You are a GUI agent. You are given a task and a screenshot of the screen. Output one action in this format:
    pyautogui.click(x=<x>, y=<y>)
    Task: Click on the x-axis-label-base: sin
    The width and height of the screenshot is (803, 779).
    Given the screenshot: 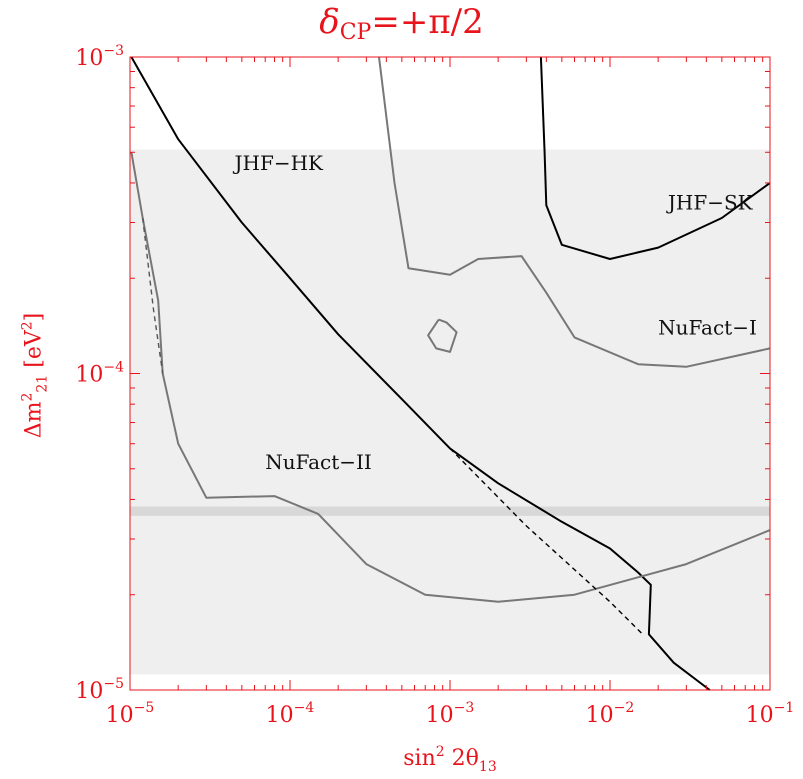 What is the action you would take?
    pyautogui.click(x=419, y=758)
    